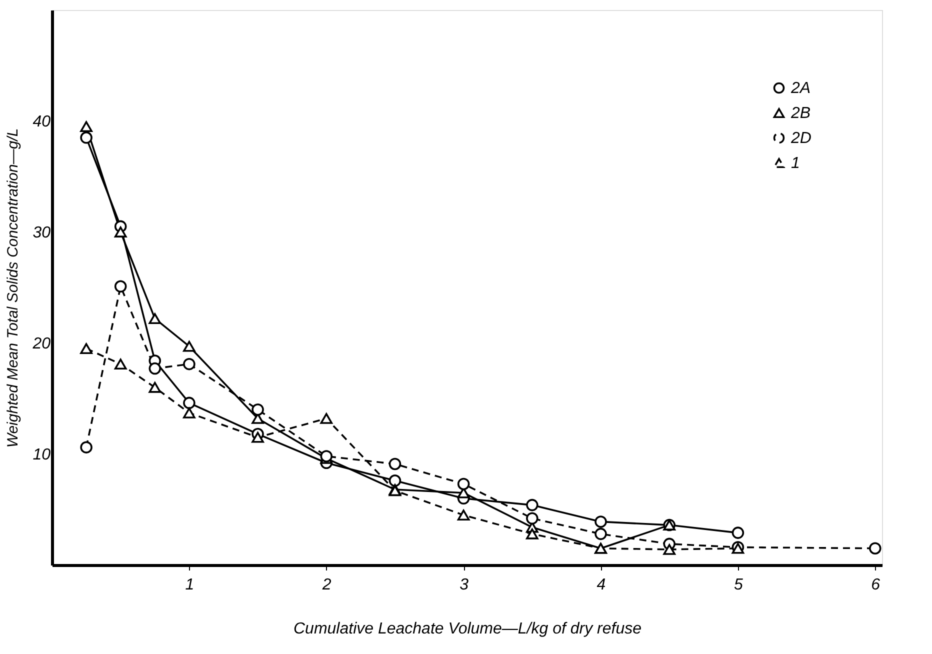 This screenshot has width=932, height=654. Describe the element at coordinates (326, 585) in the screenshot. I see `x-tick-label: 2` at that location.